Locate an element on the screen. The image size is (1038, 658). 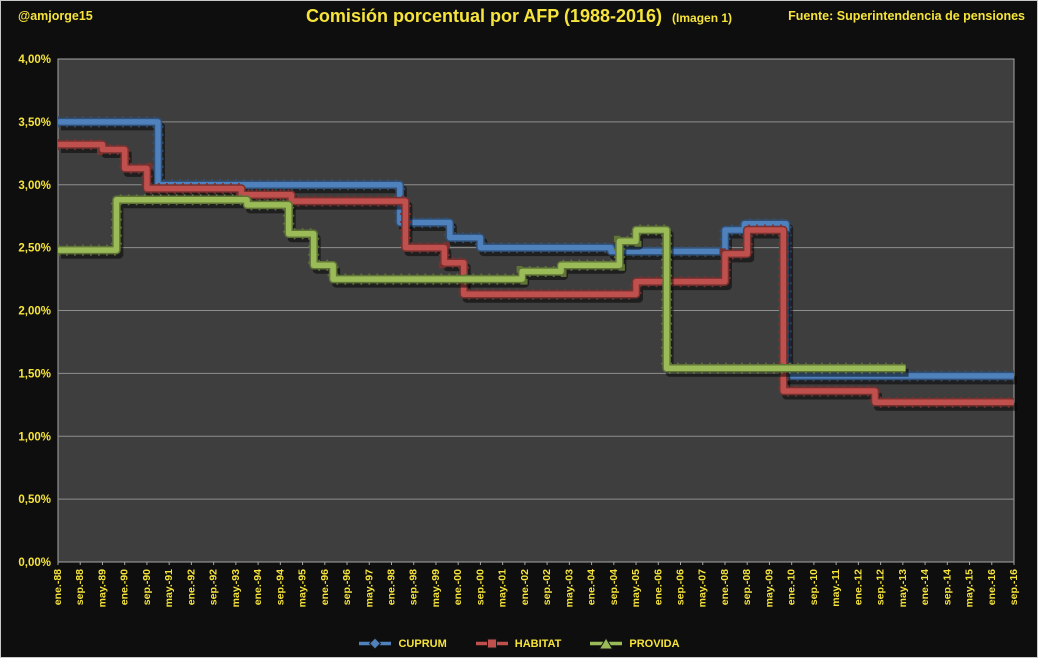
x-axis-label: sep.-06 is located at coordinates (681, 587).